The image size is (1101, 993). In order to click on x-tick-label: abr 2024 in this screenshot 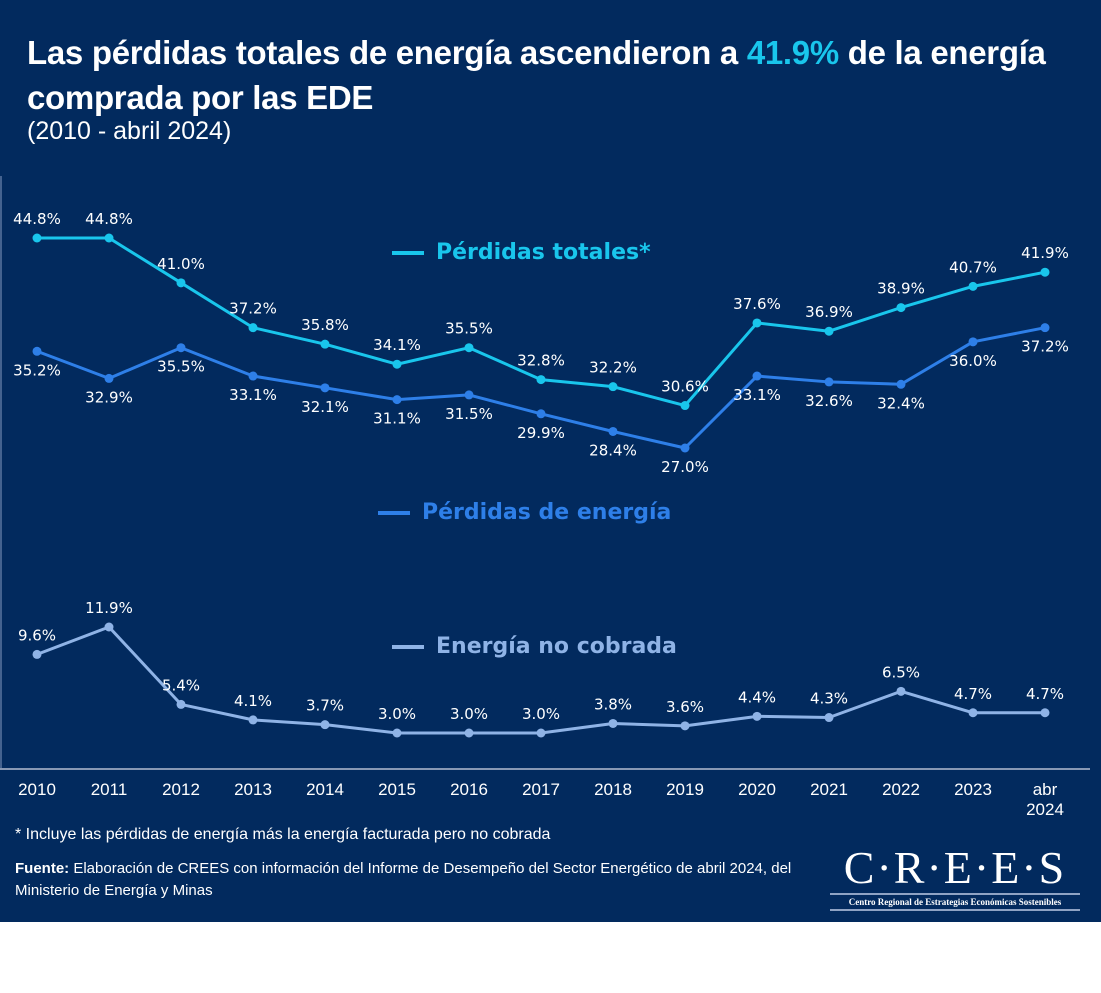, I will do `click(1045, 800)`.